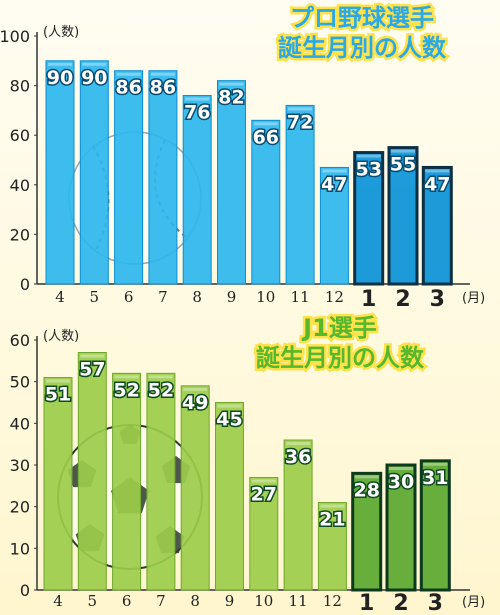 This screenshot has height=615, width=500. Describe the element at coordinates (230, 601) in the screenshot. I see `x-tick-label: 9` at that location.